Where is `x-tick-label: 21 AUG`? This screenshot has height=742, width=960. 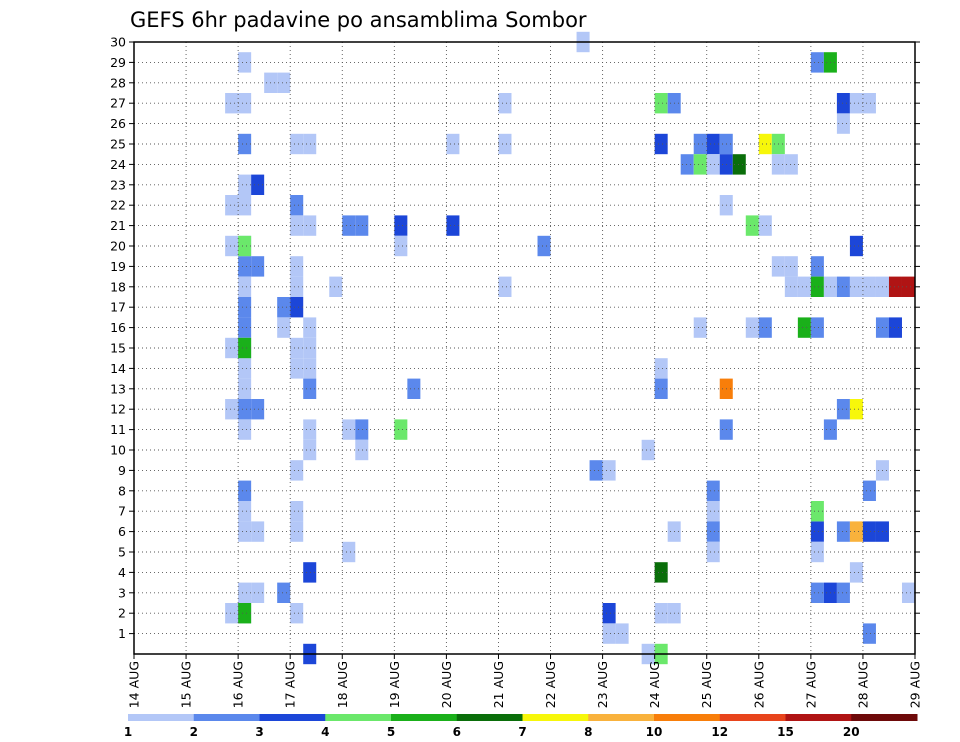 x-tick-label: 21 AUG is located at coordinates (498, 684).